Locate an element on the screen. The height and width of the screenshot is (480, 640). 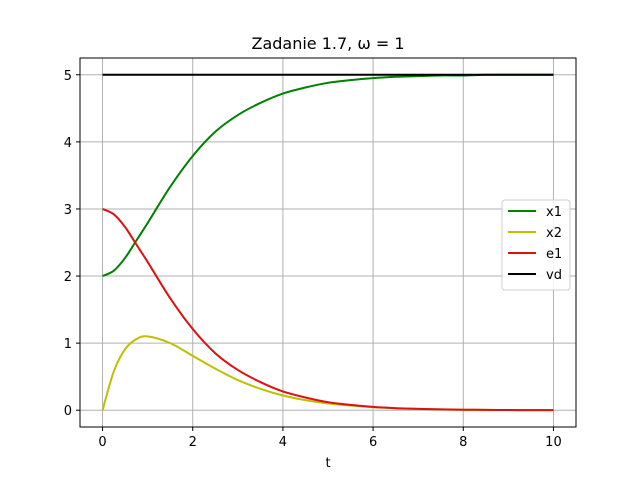
x-axis-label: t is located at coordinates (327, 463).